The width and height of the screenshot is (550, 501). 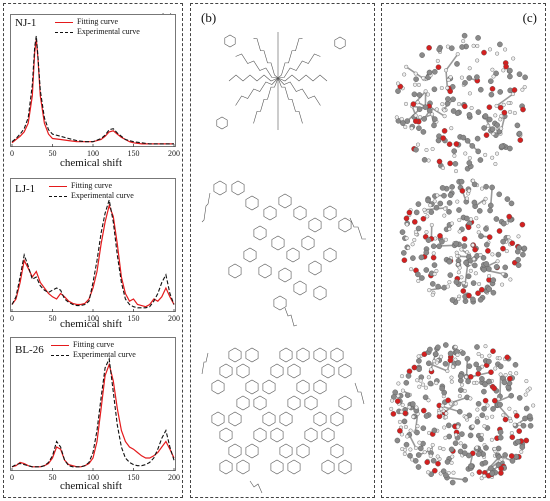 I want to click on legend-fit-label: Fitting curve, so click(x=98, y=21).